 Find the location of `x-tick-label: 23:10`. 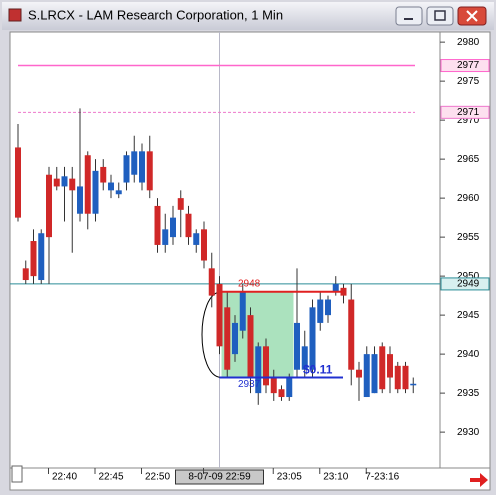

x-tick-label: 23:10 is located at coordinates (335, 477).